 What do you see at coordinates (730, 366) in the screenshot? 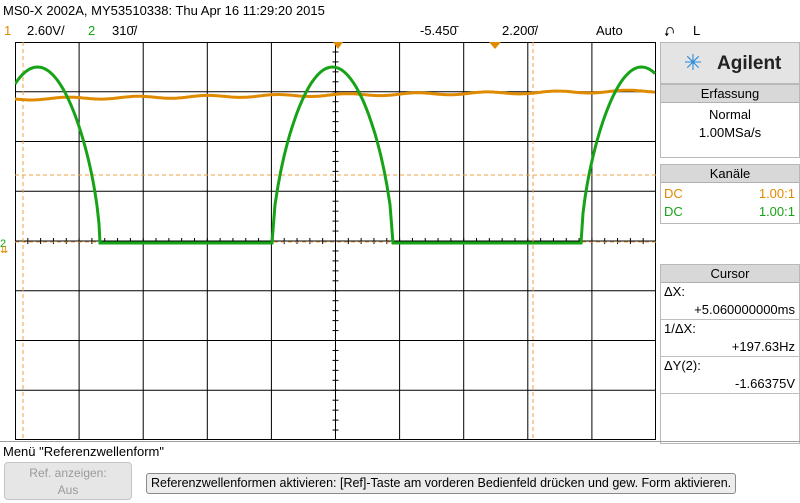
I see `cursor-dy-label-row: ΔY(2):` at bounding box center [730, 366].